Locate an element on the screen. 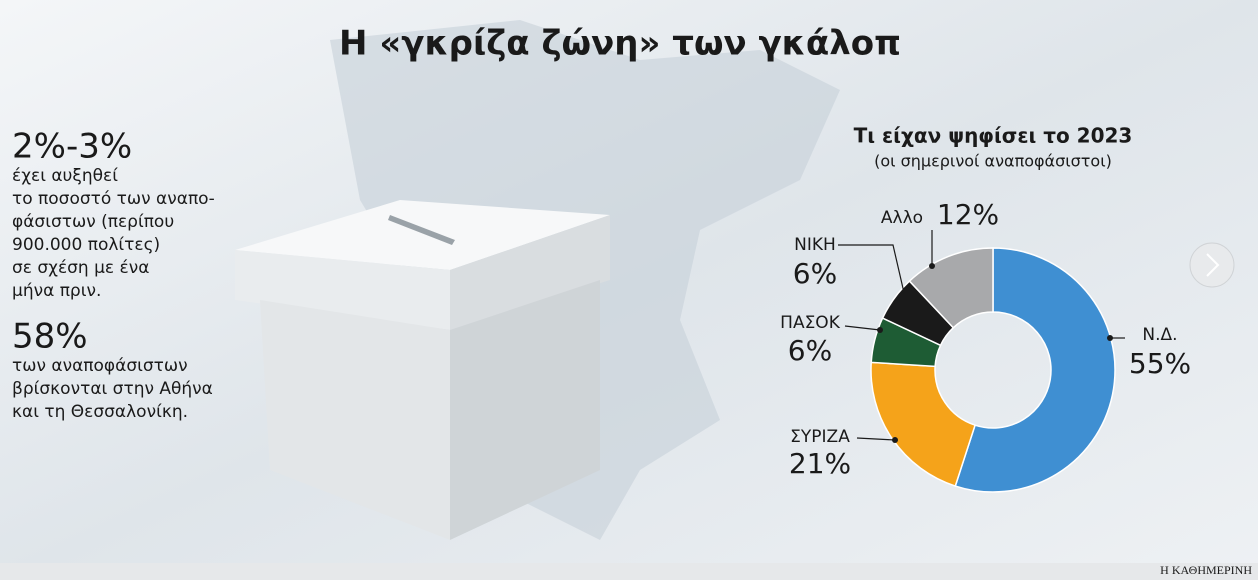  stat-value: 58% is located at coordinates (50, 337).